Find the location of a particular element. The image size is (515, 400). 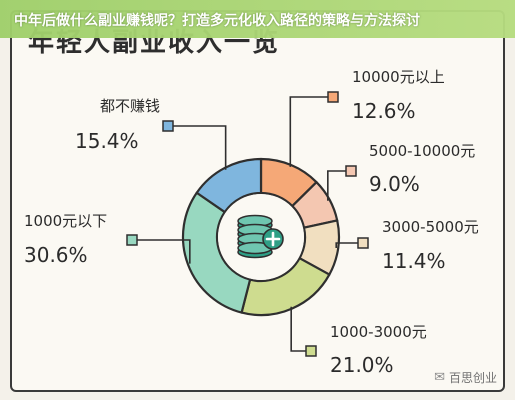

slice-value-5: 15.4% is located at coordinates (107, 141).